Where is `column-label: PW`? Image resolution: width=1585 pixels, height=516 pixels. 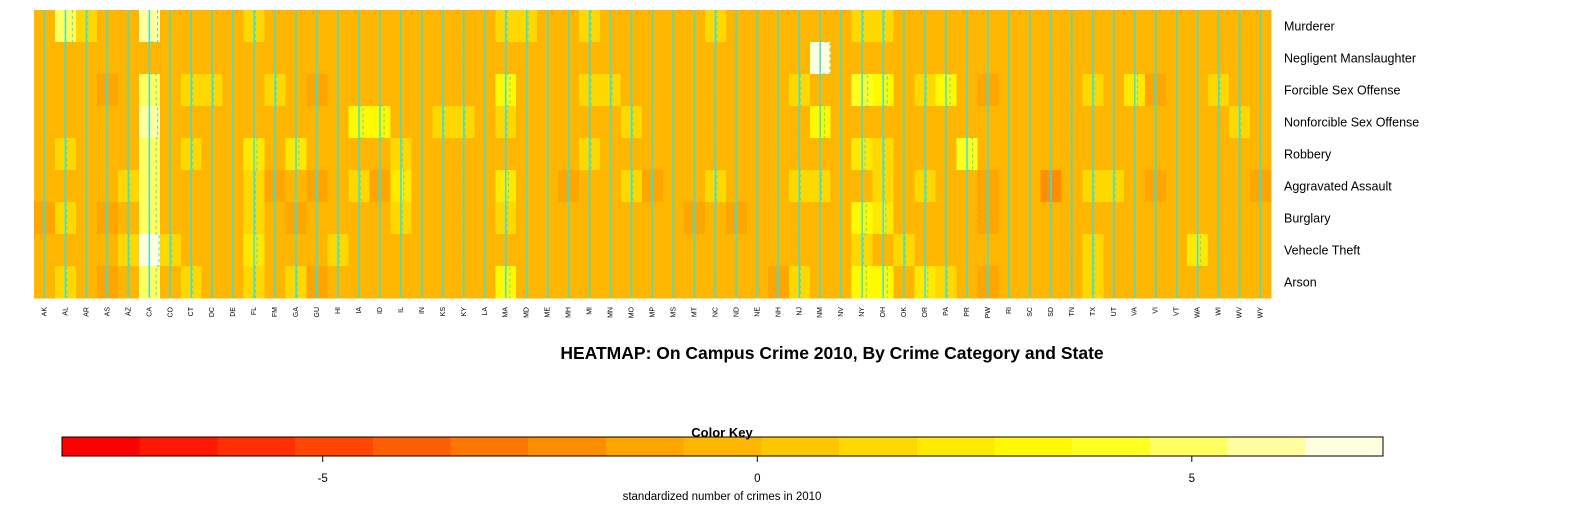
column-label: PW is located at coordinates (988, 313).